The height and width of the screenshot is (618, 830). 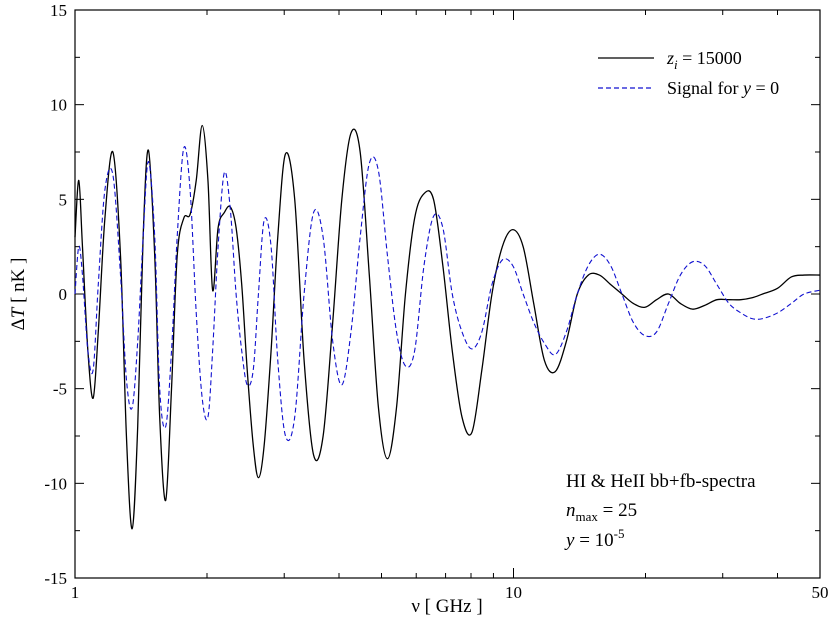 I want to click on legend-label-y0-var: y, so click(x=746, y=88).